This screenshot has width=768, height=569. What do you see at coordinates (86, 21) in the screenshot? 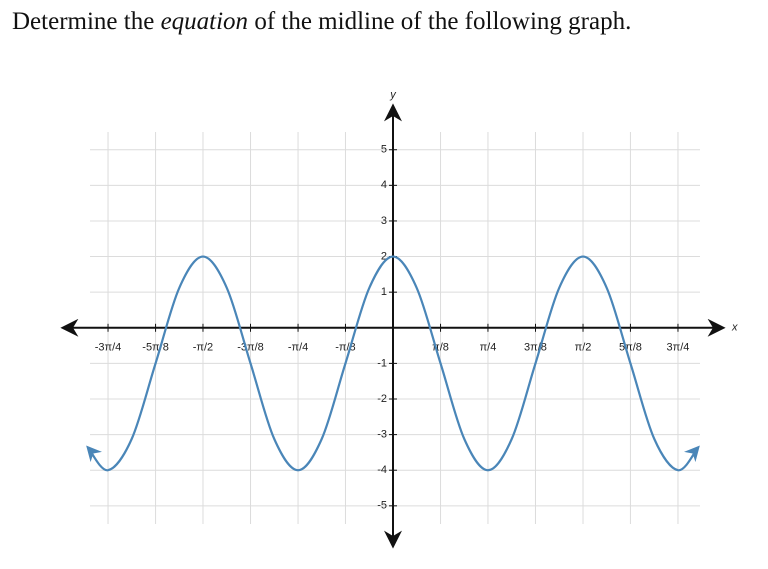
I see `question-text: Determine the` at bounding box center [86, 21].